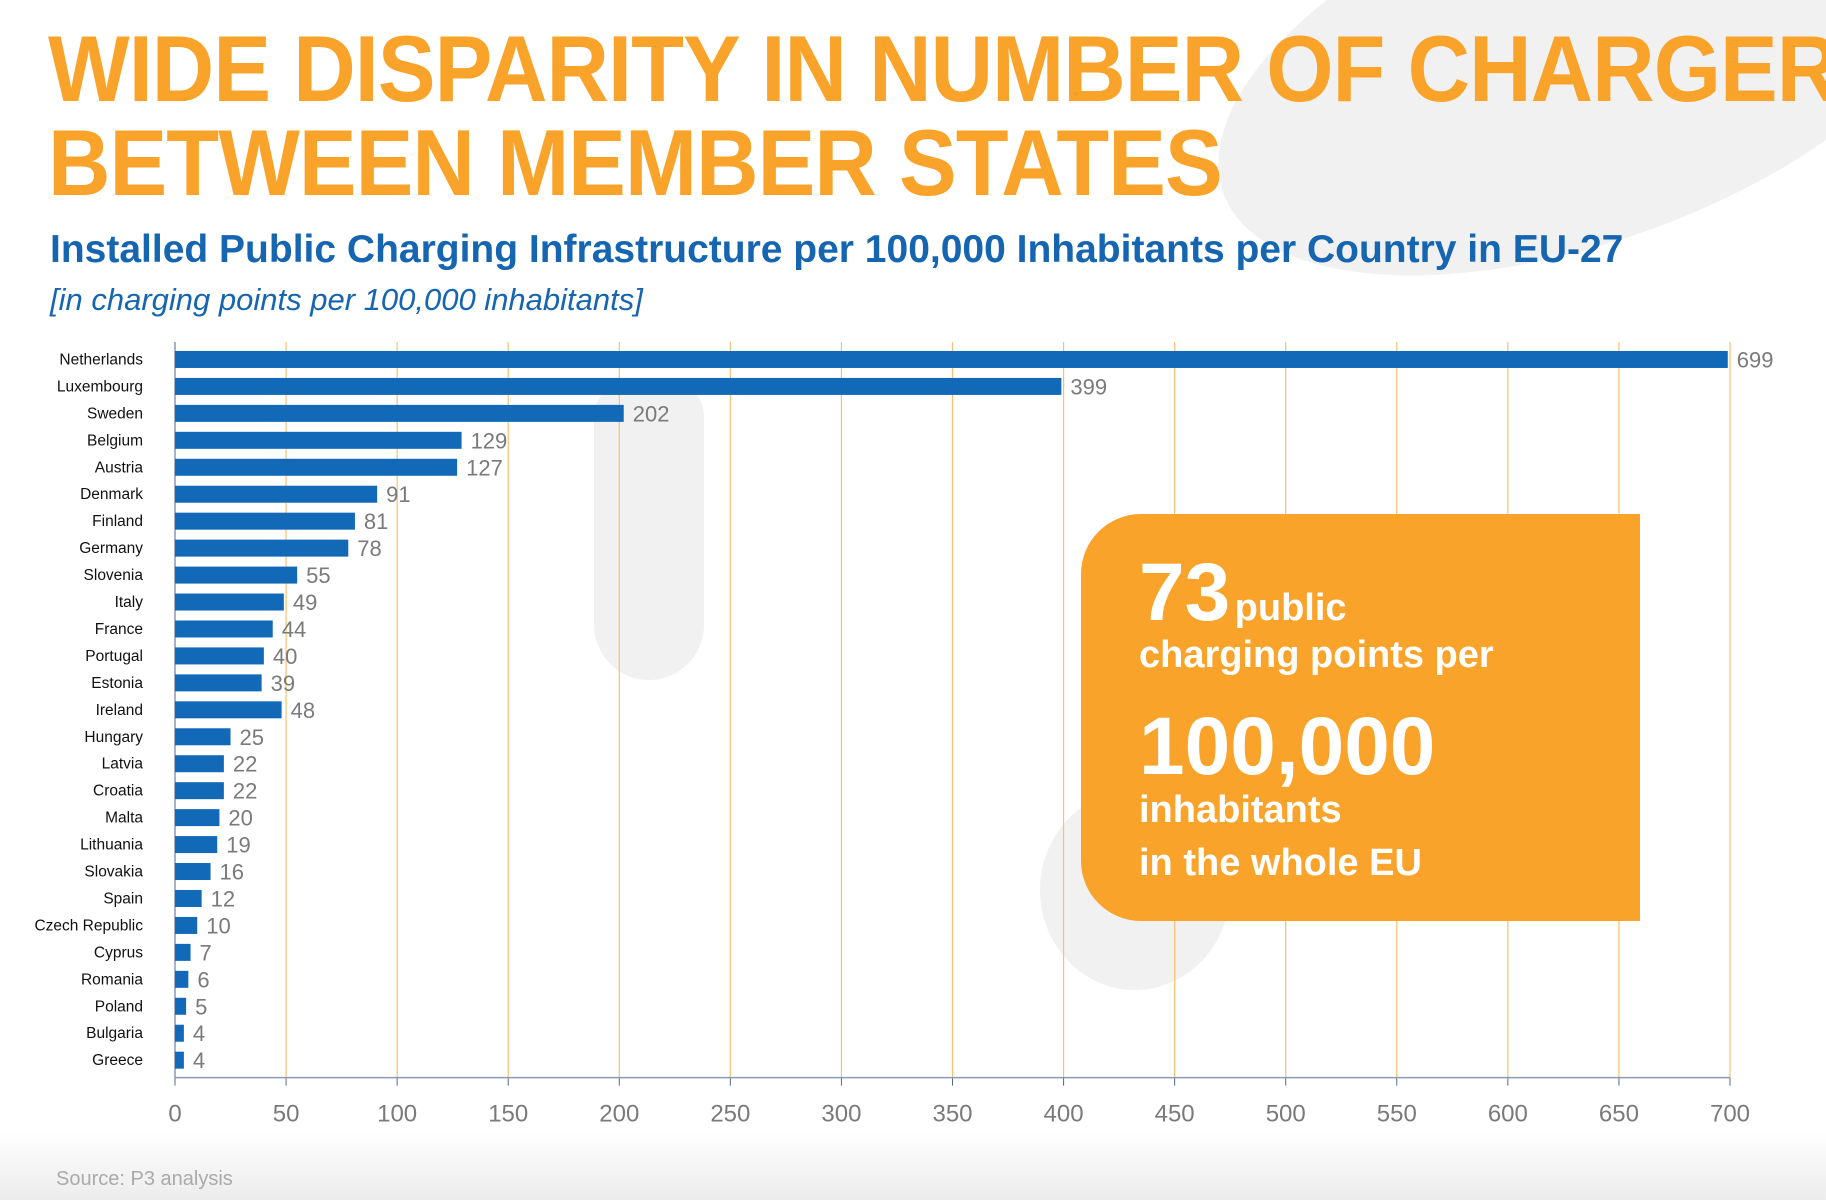 This screenshot has height=1200, width=1826. Describe the element at coordinates (181, 1006) in the screenshot. I see `bar-poland` at that location.